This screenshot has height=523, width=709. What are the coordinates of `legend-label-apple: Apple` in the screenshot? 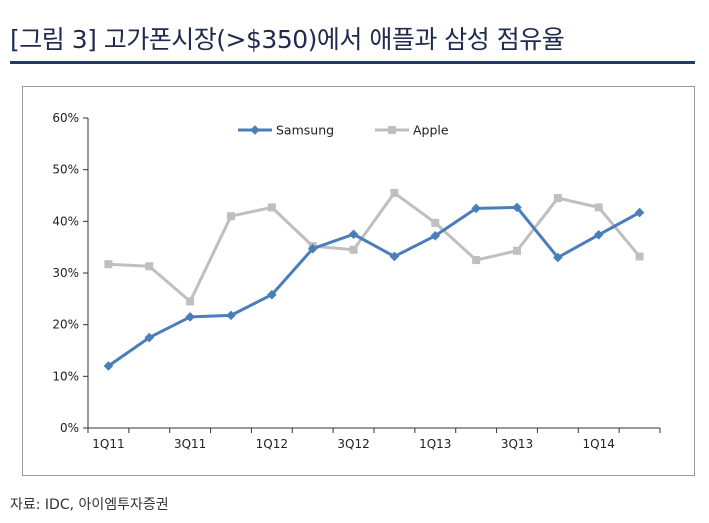 It's located at (431, 130).